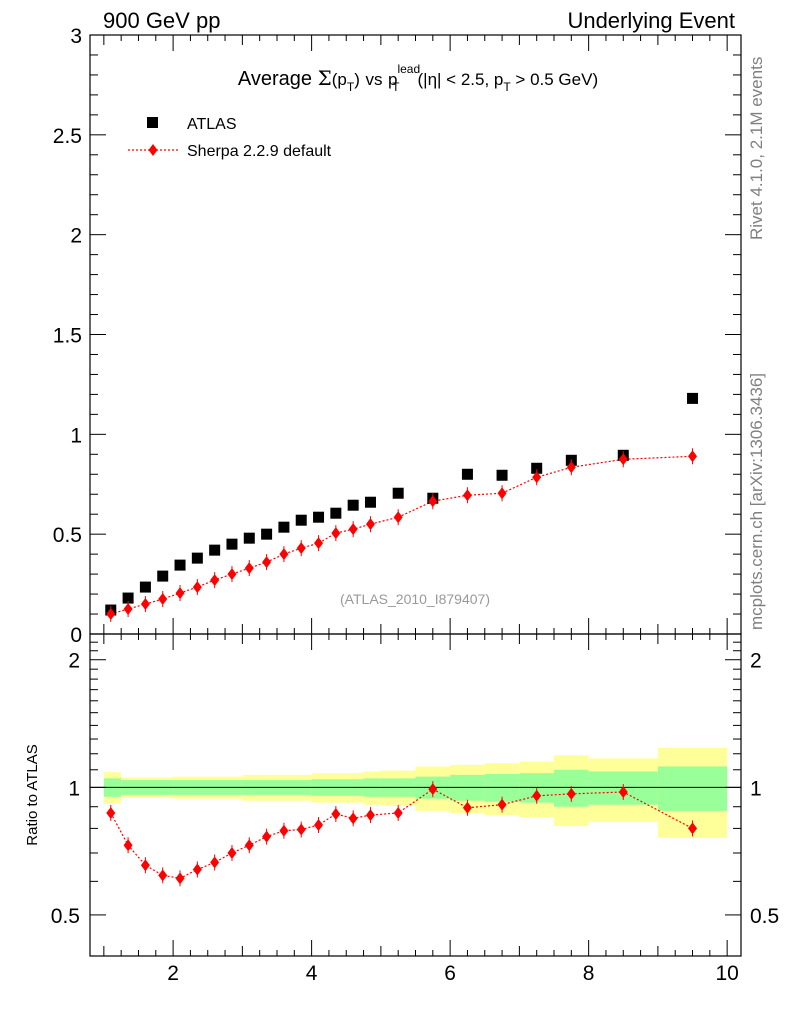  I want to click on ratio-ytick-label: 1, so click(74, 788).